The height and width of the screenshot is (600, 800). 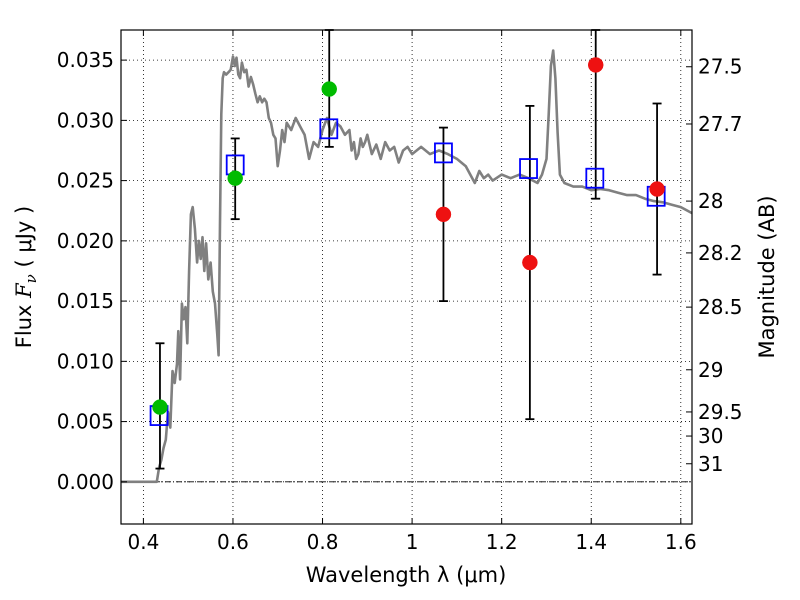 I want to click on y2-tick-label: 29.5, so click(x=720, y=412).